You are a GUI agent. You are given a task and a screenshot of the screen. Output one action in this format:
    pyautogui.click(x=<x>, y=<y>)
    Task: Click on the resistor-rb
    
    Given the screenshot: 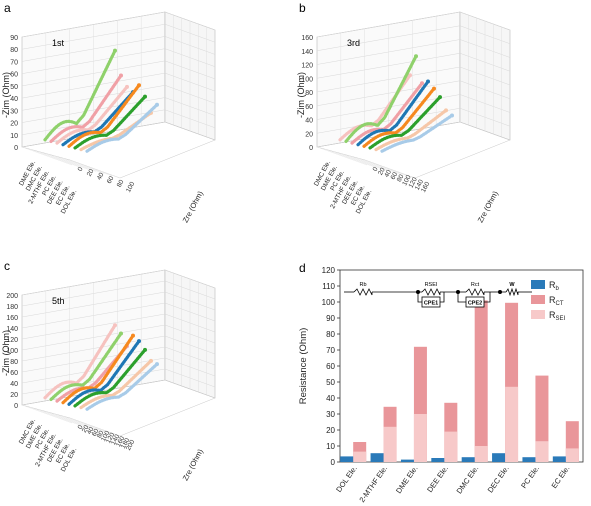 What is the action you would take?
    pyautogui.click(x=363, y=292)
    